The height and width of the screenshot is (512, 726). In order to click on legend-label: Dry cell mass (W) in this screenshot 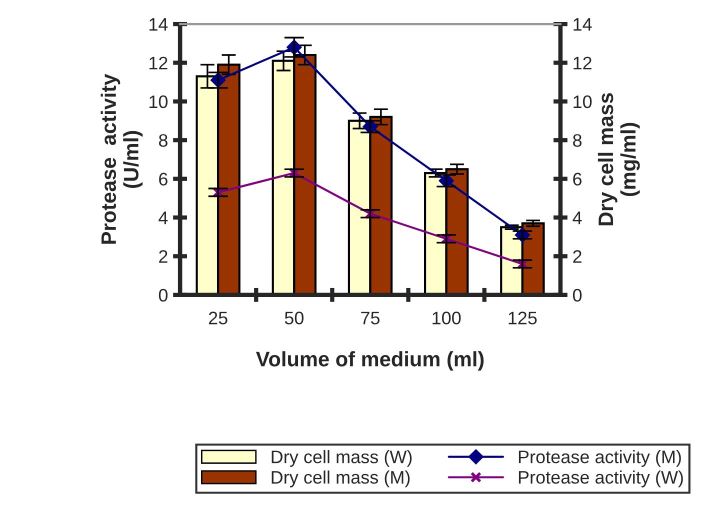, I will do `click(342, 458)`.